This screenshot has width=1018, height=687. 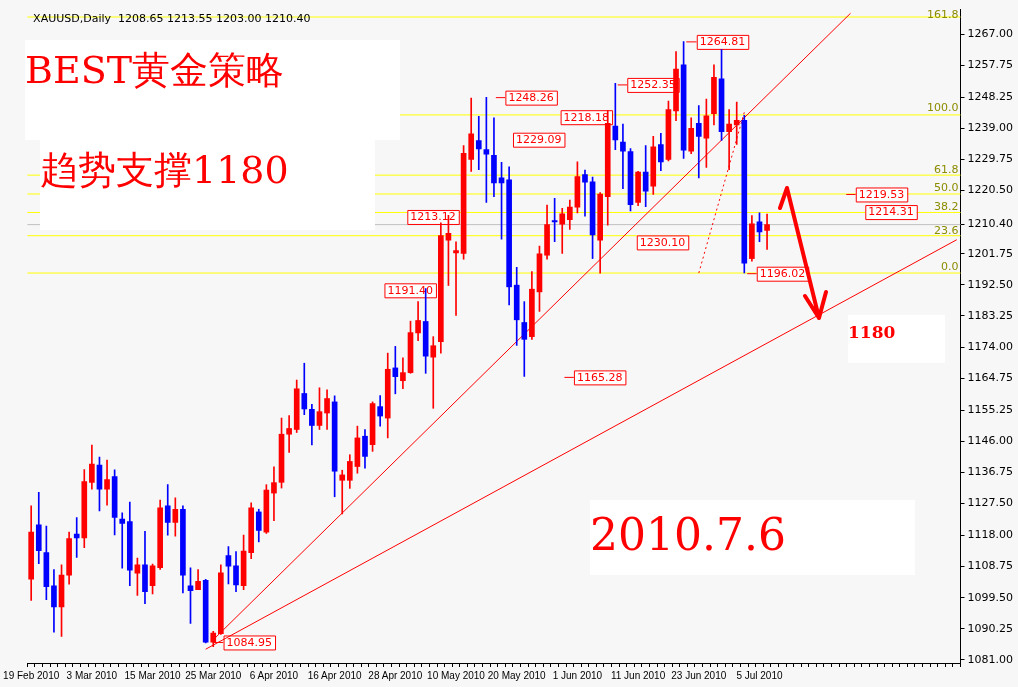 I want to click on y-tick-label: 1099.50, so click(x=990, y=597).